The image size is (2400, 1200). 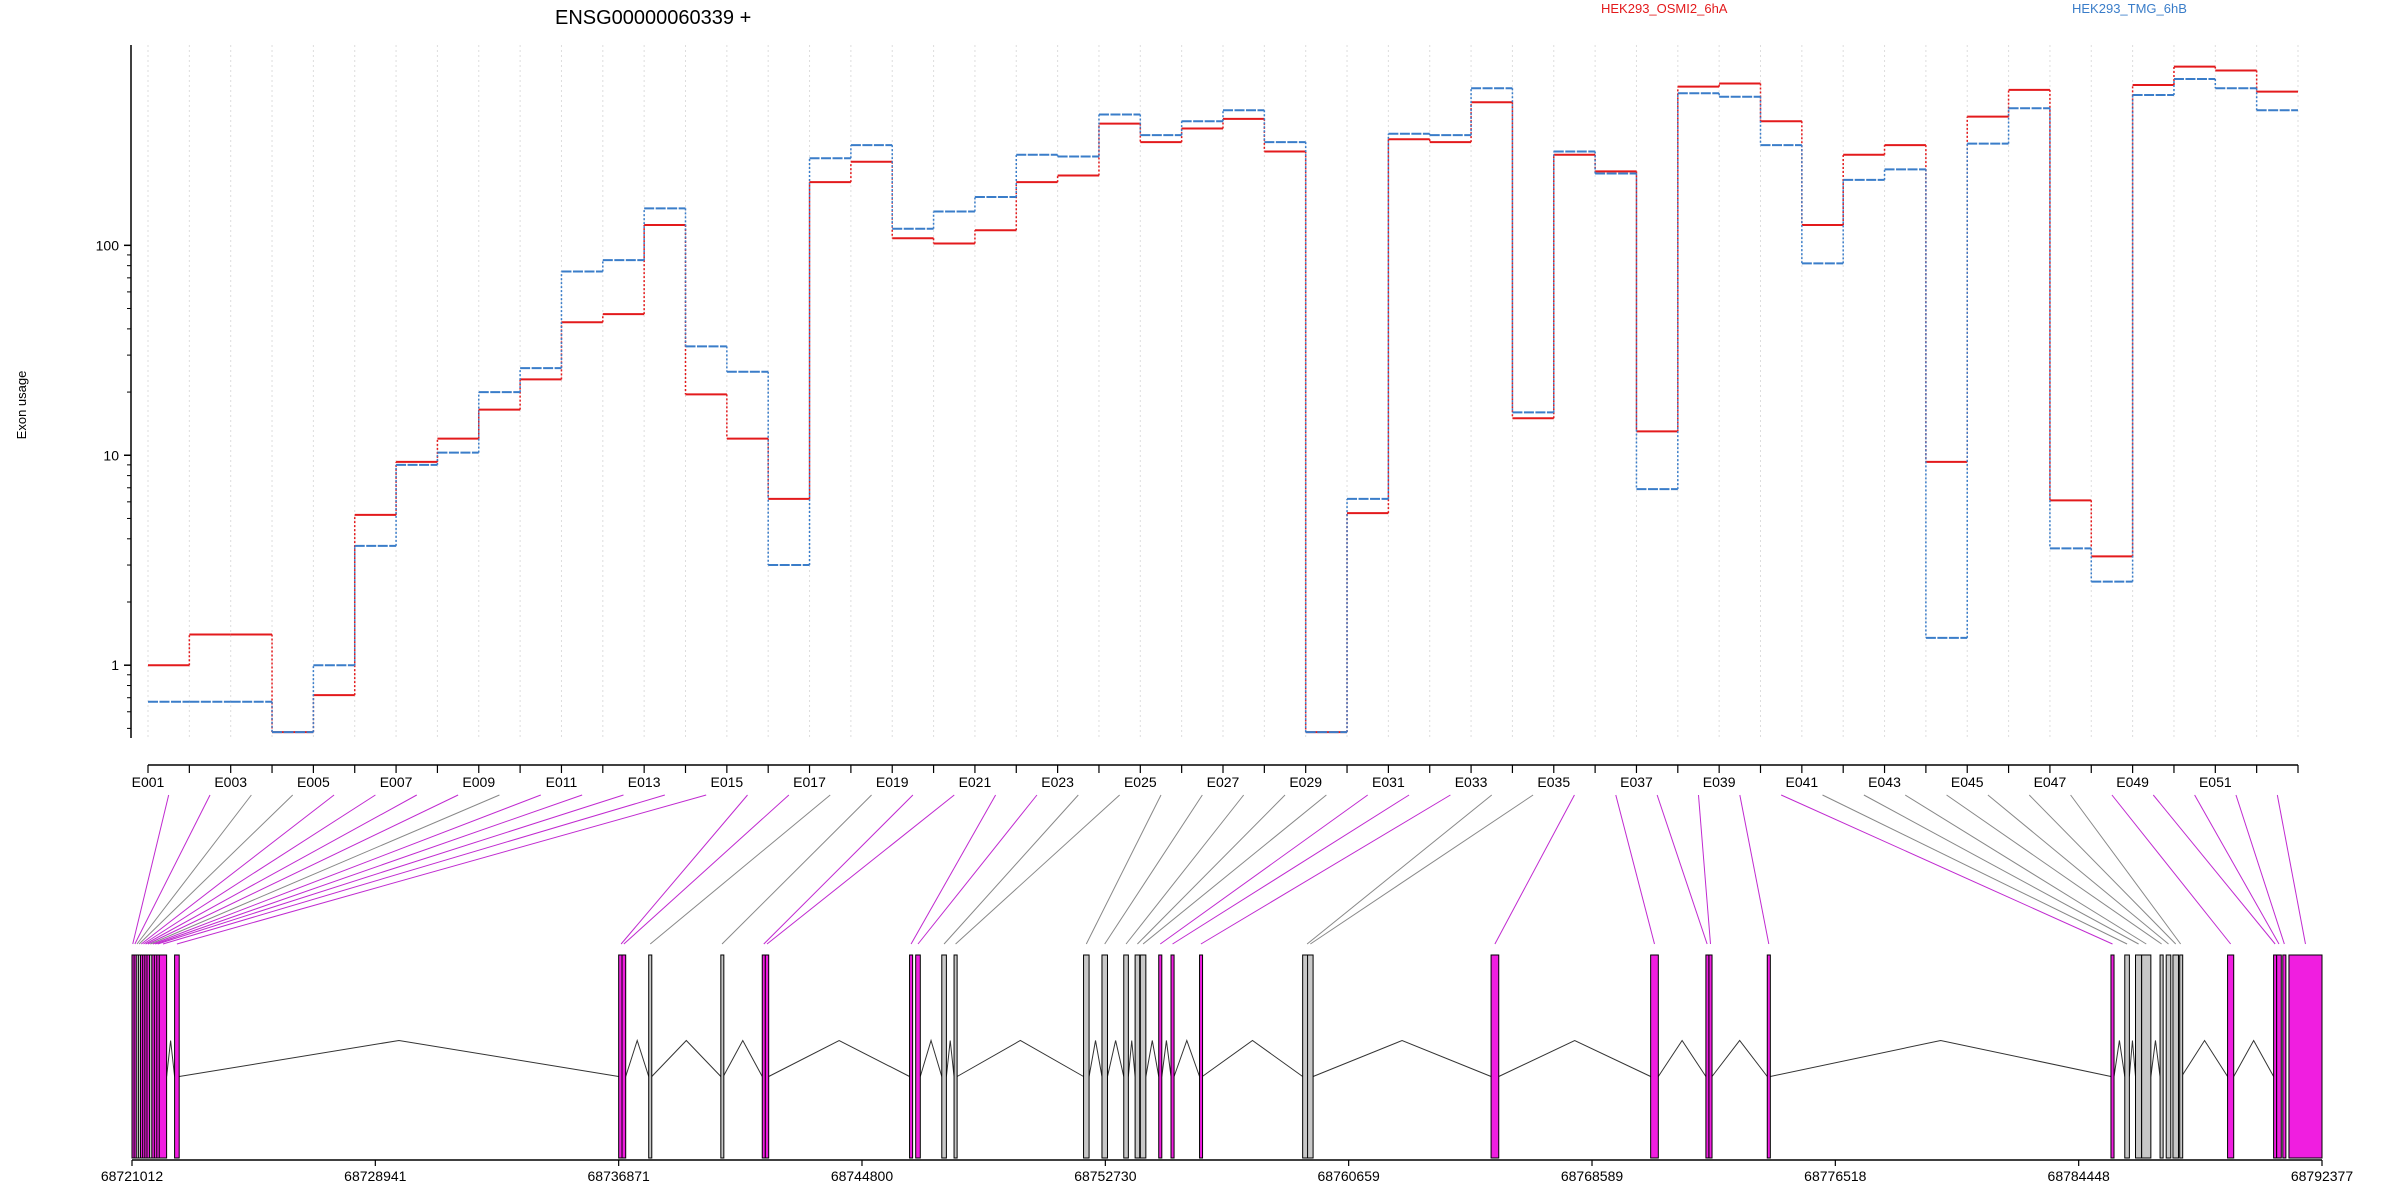 What do you see at coordinates (1884, 782) in the screenshot?
I see `x-tick-label: E043` at bounding box center [1884, 782].